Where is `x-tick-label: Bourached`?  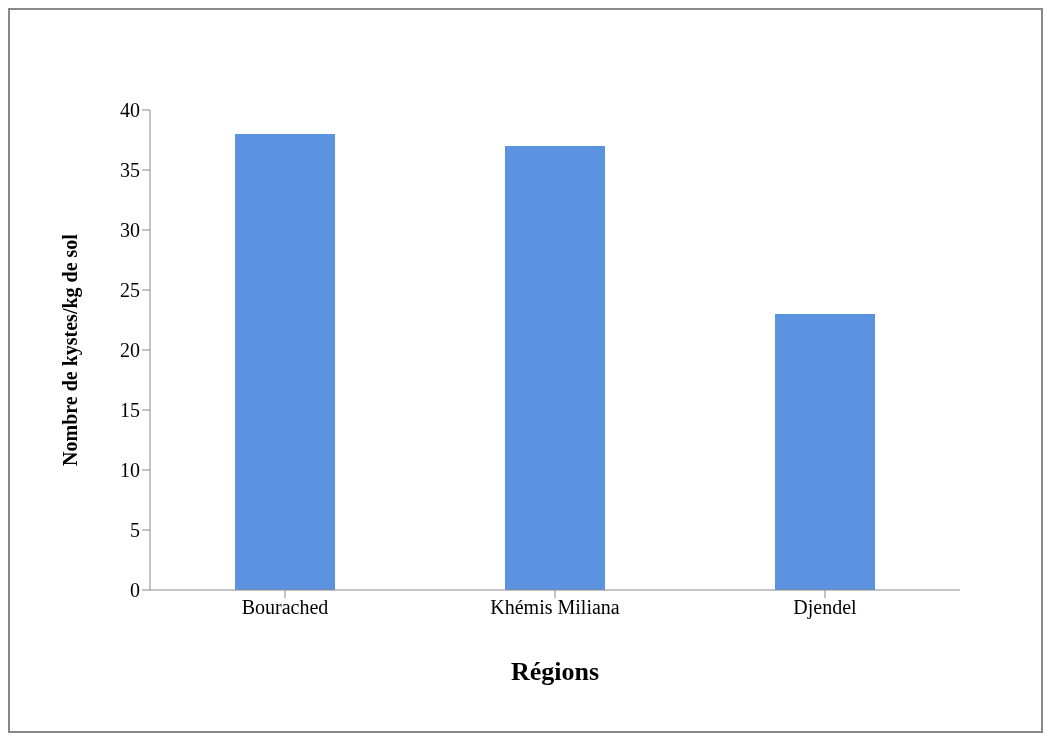
x-tick-label: Bourached is located at coordinates (285, 607).